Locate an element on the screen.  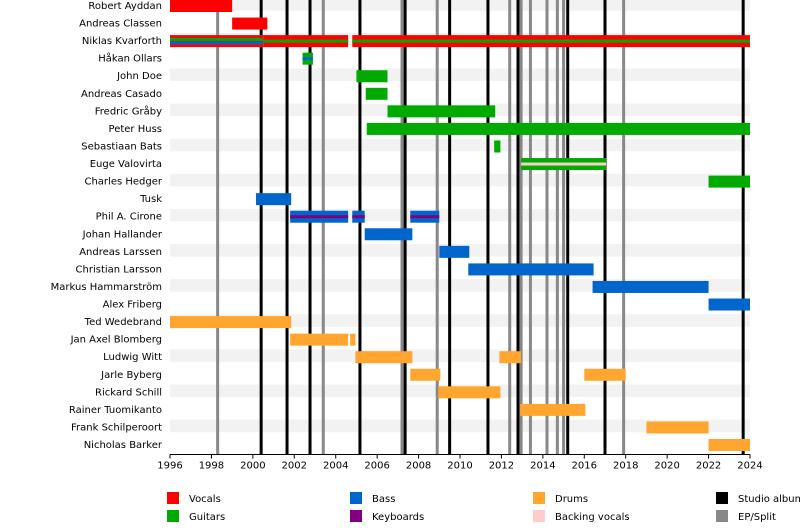
member-name: Nicholas Barker is located at coordinates (123, 445).